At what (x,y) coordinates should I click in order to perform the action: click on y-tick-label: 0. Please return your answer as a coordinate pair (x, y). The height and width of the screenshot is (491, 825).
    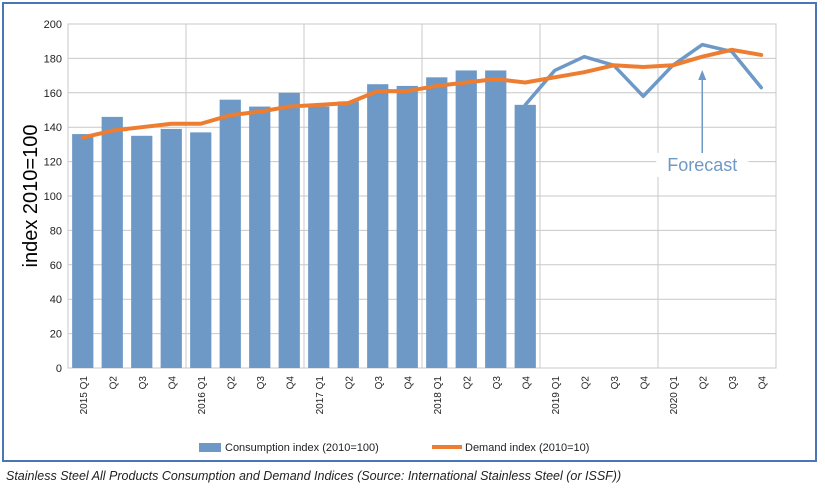
    Looking at the image, I should click on (59, 369).